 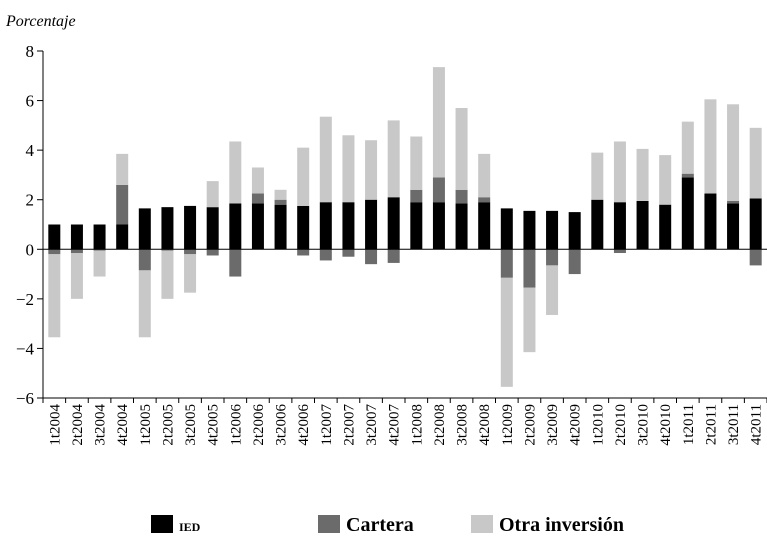 What do you see at coordinates (167, 250) in the screenshot?
I see `bar-cartera-2t2005` at bounding box center [167, 250].